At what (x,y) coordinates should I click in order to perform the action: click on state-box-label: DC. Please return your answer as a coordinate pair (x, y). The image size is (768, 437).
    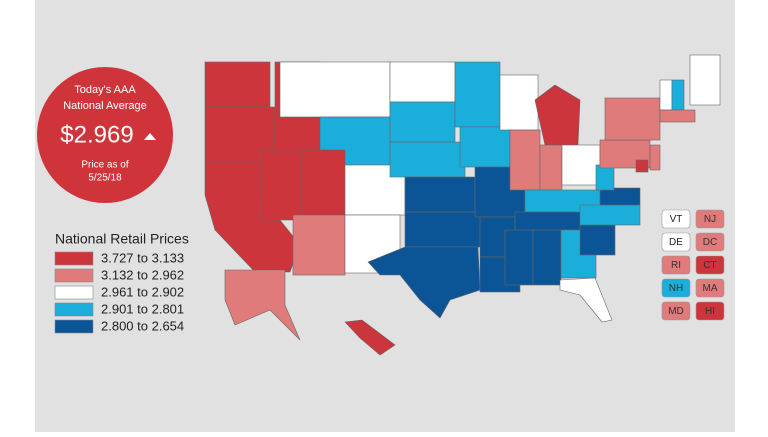
    Looking at the image, I should click on (710, 242).